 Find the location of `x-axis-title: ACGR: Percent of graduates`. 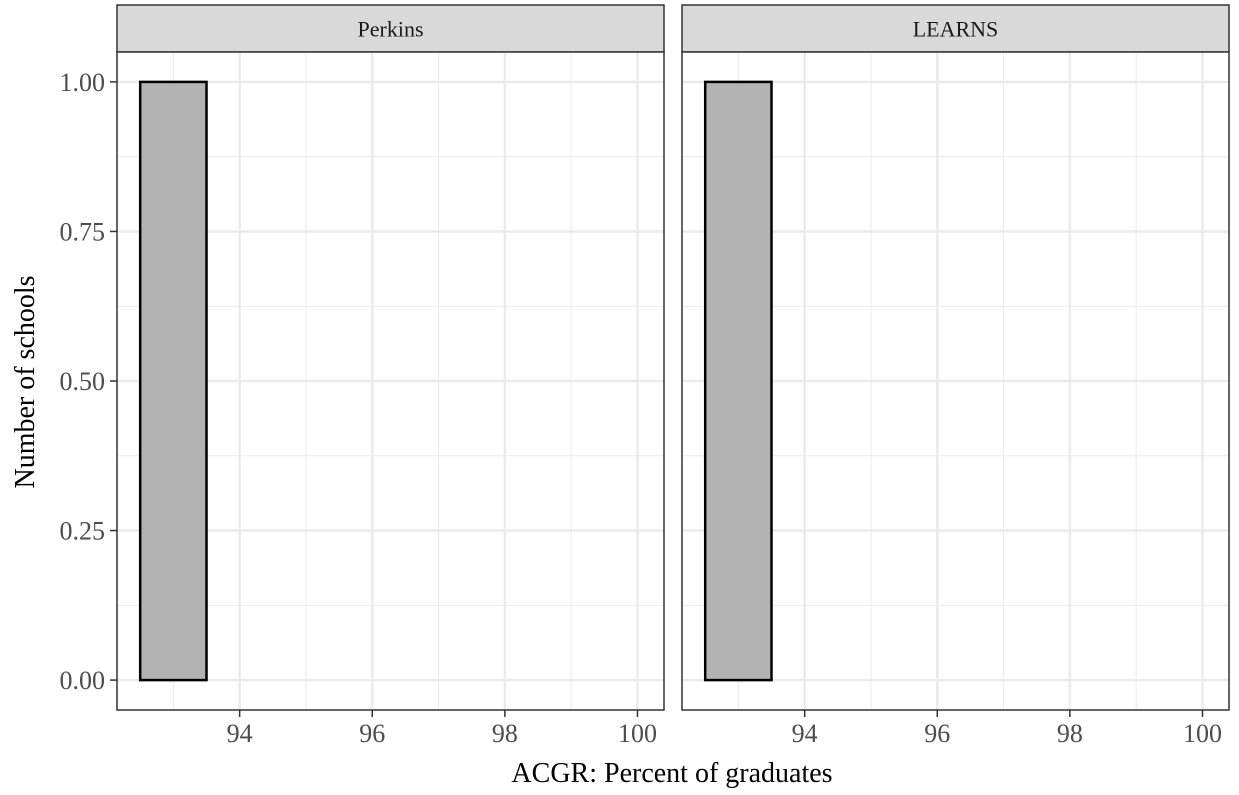

x-axis-title: ACGR: Percent of graduates is located at coordinates (671, 773).